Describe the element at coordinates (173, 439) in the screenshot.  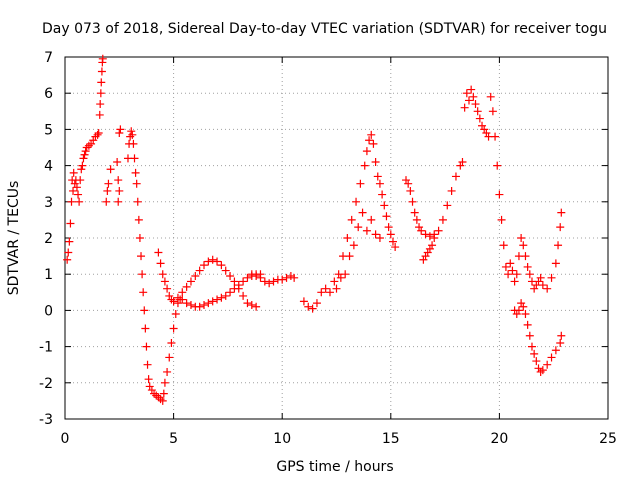
I see `x-tick-label: 5` at that location.